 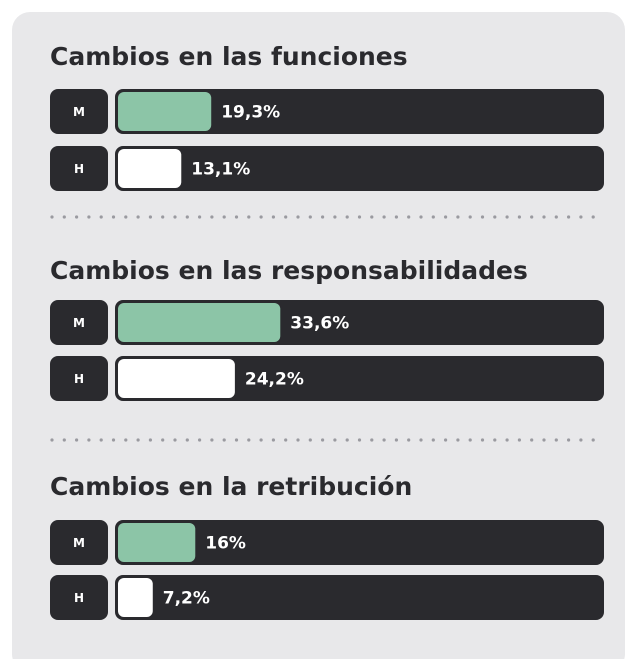 I want to click on value-label: 7,2%, so click(x=186, y=599).